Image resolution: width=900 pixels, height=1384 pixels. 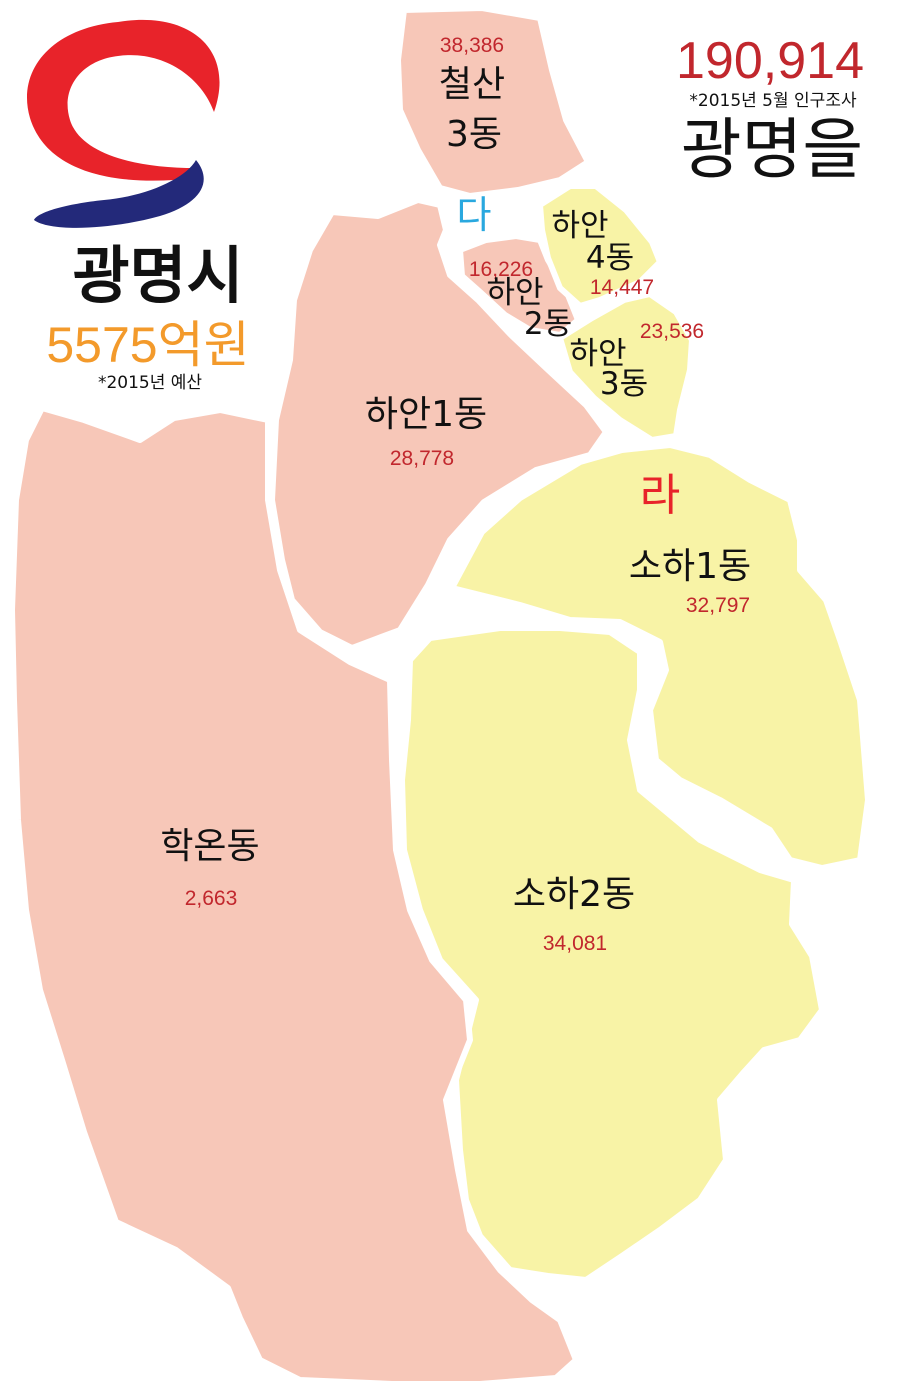 What do you see at coordinates (211, 898) in the screenshot?
I see `population-hakon: 2,663` at bounding box center [211, 898].